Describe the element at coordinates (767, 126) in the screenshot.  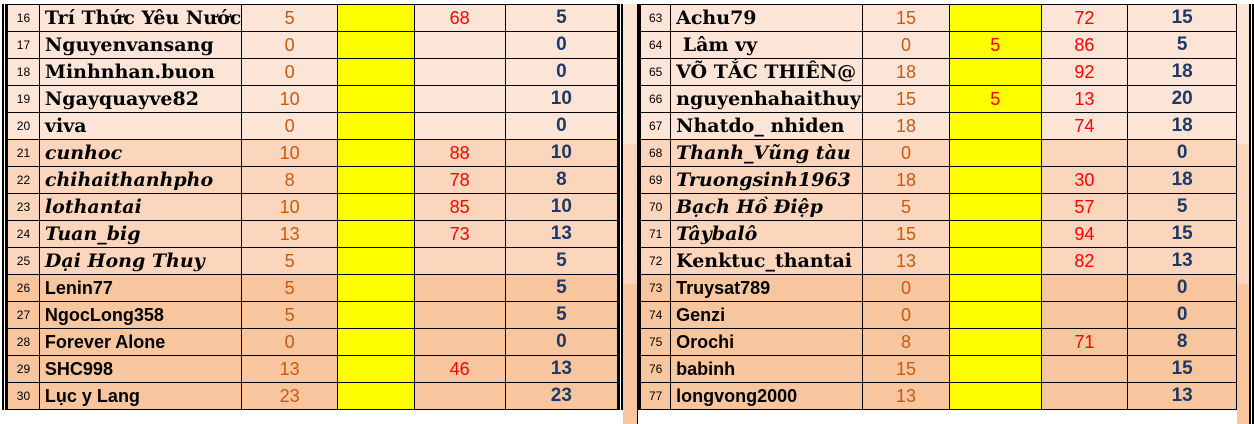
I see `player-name-cell: Nhatdo_ nhiden` at that location.